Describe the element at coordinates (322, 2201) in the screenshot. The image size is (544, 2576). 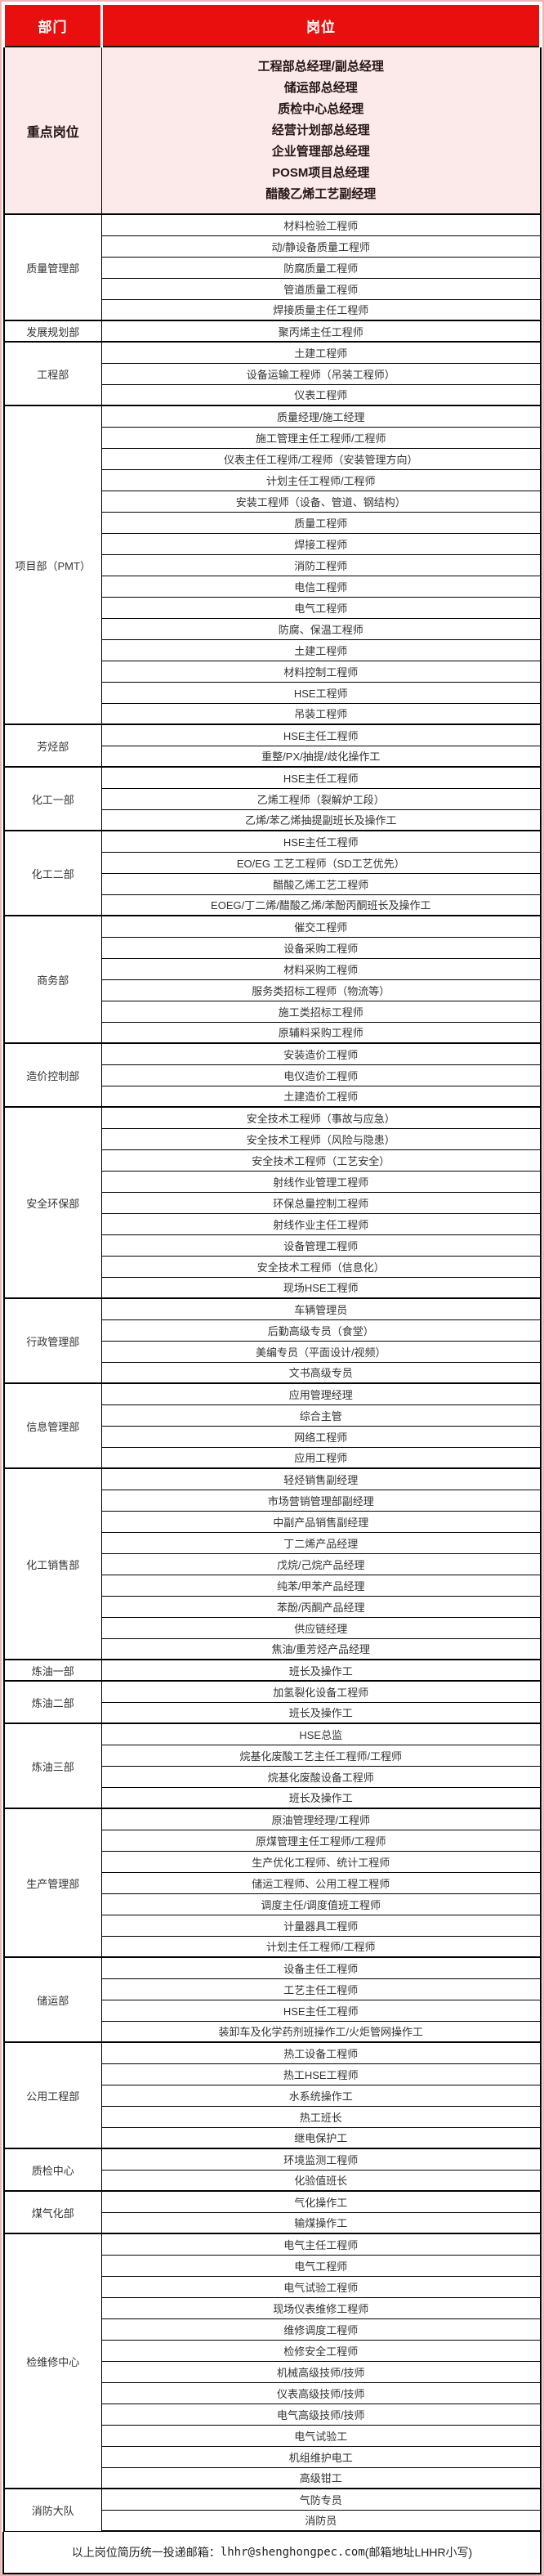
I see `position-cell: 气化操作工` at that location.